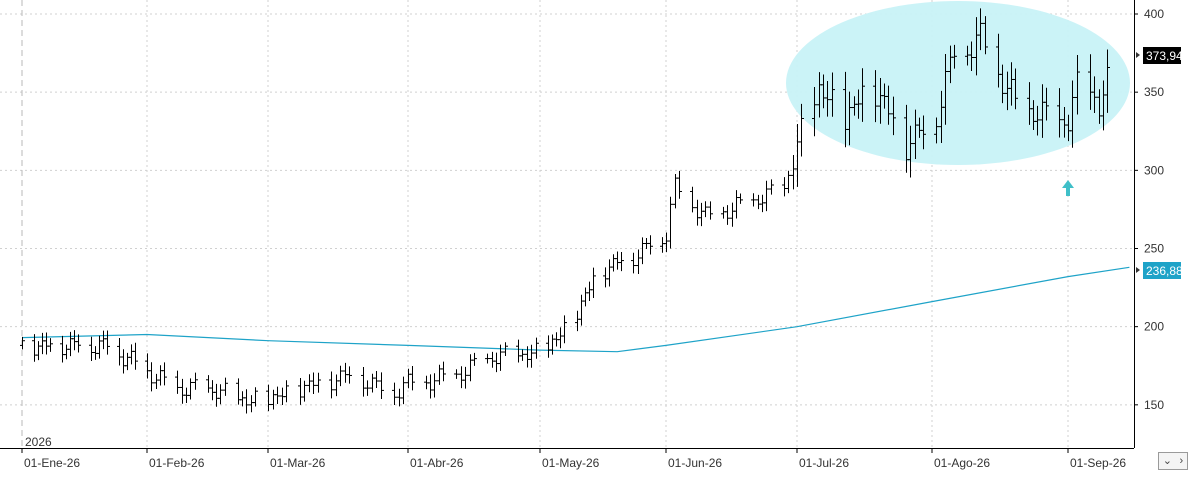 The width and height of the screenshot is (1192, 479). I want to click on x-tick-label: 01-May-26, so click(571, 463).